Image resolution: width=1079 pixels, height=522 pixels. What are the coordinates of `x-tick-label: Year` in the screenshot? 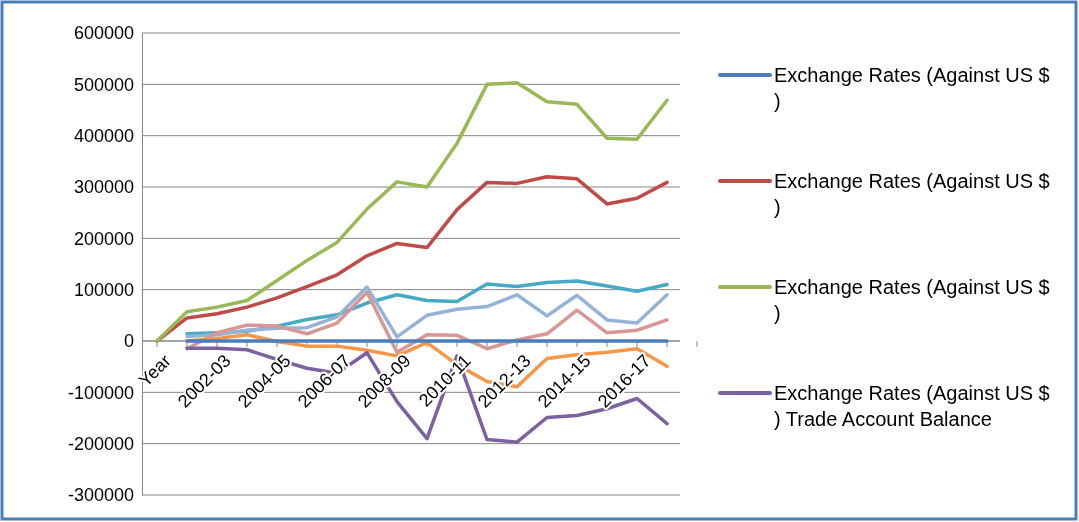 It's located at (154, 370).